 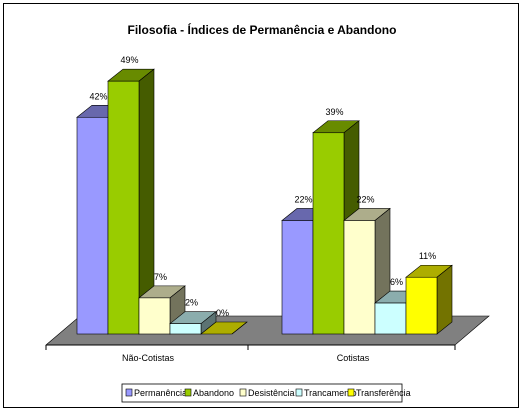 What do you see at coordinates (330, 393) in the screenshot?
I see `legend-label: Trancamento` at bounding box center [330, 393].